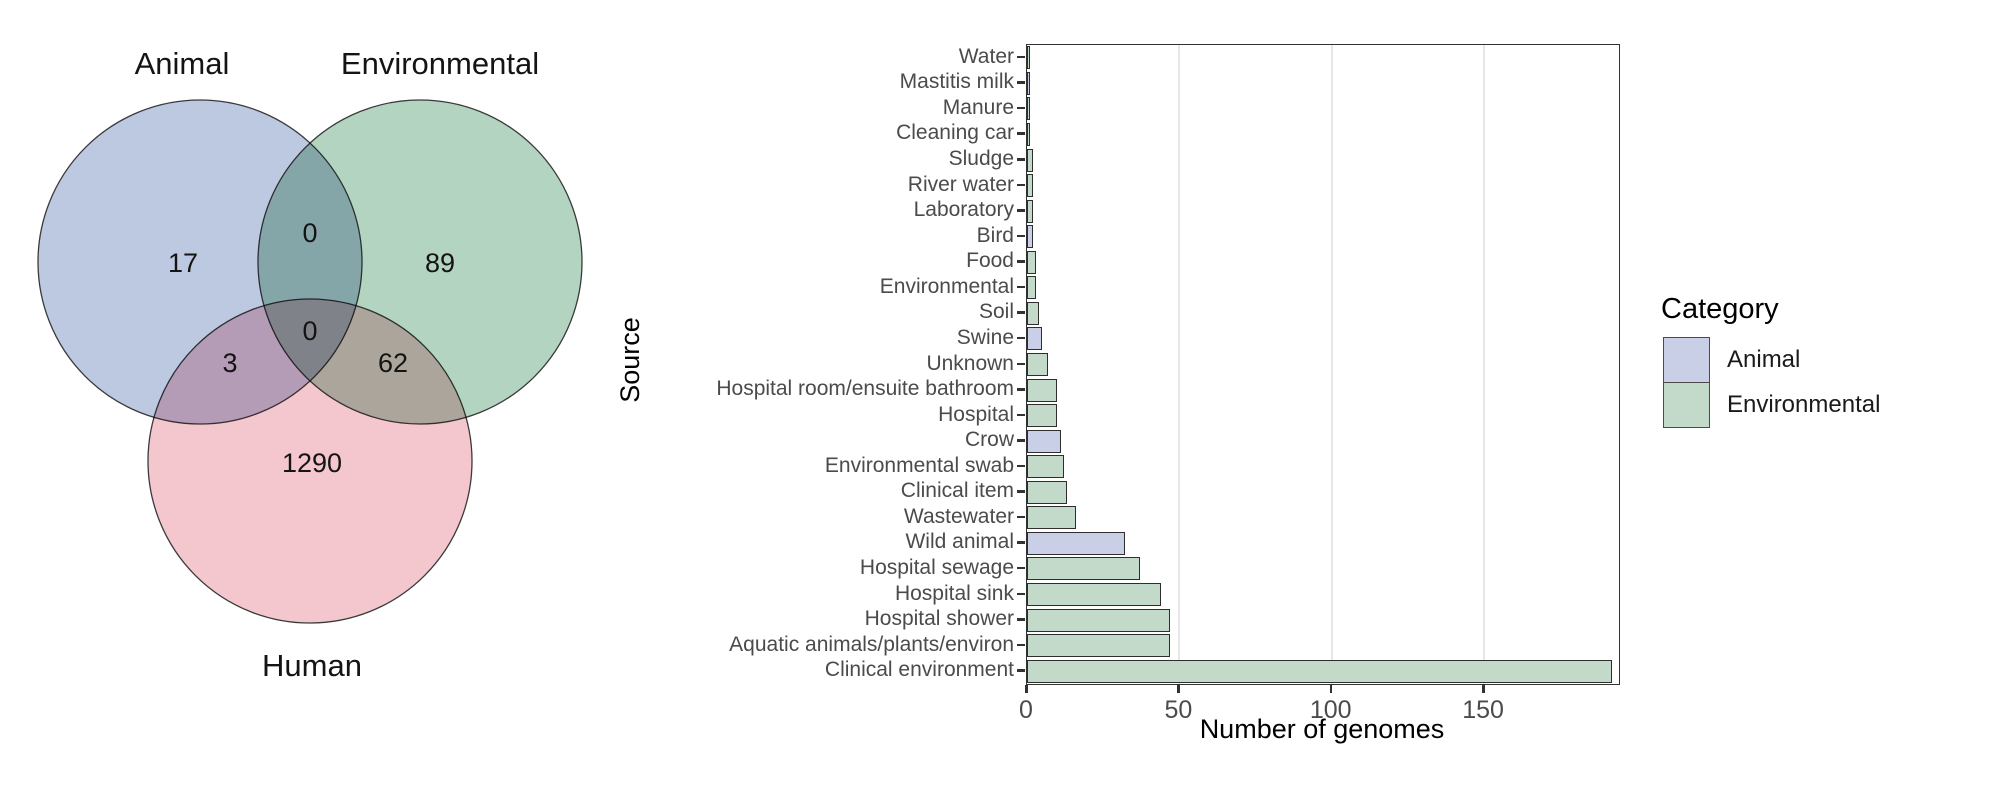 The image size is (2000, 805). I want to click on category-label: Manure, so click(978, 107).